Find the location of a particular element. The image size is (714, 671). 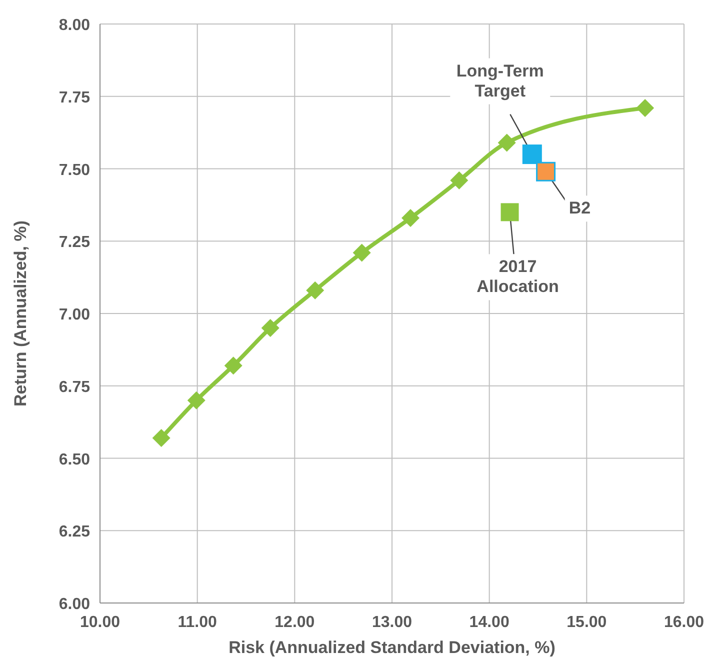

y-tick-label: 7.25 is located at coordinates (74, 243).